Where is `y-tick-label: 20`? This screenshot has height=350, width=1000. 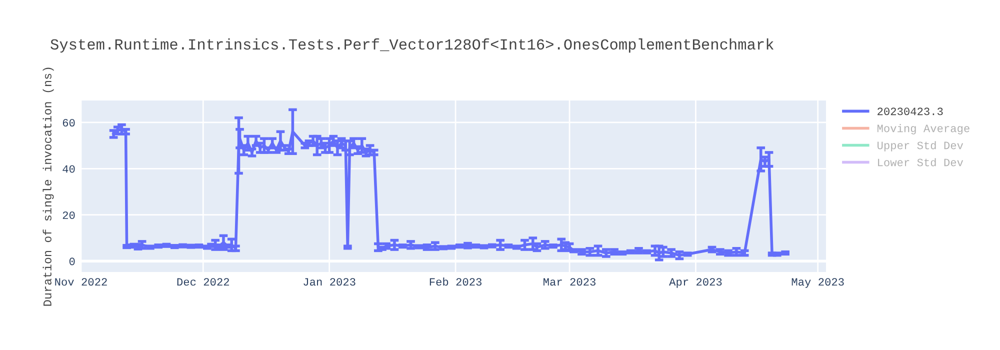 y-tick-label: 20 is located at coordinates (68, 215).